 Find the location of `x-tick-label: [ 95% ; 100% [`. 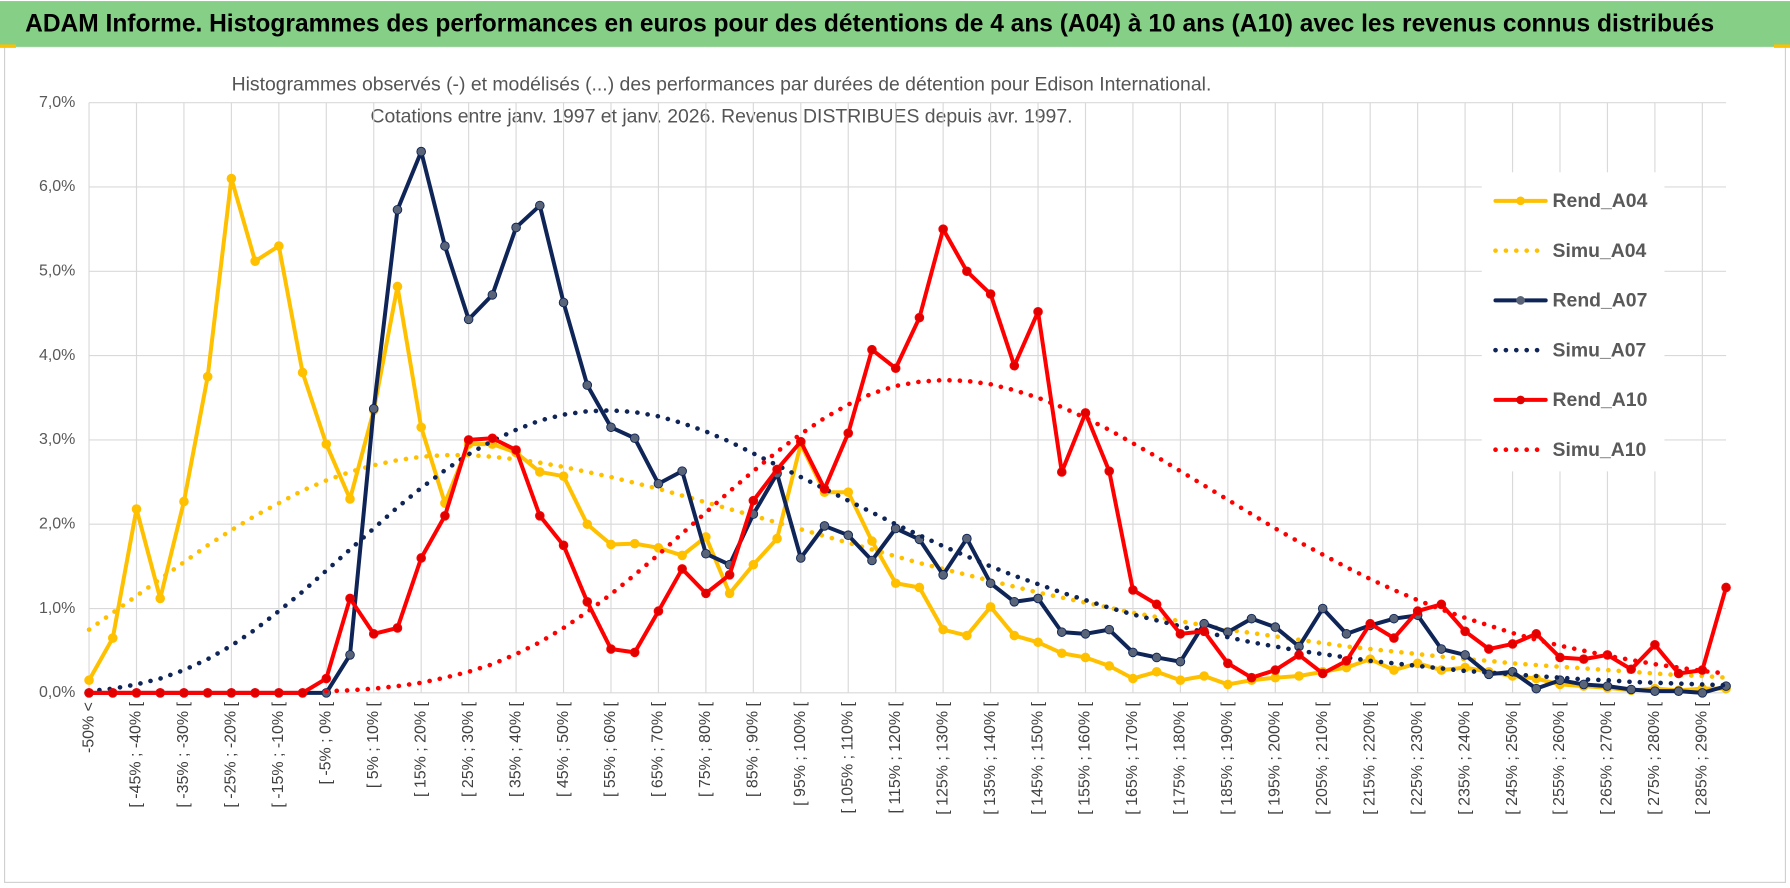

x-tick-label: [ 95% ; 100% [ is located at coordinates (800, 753).